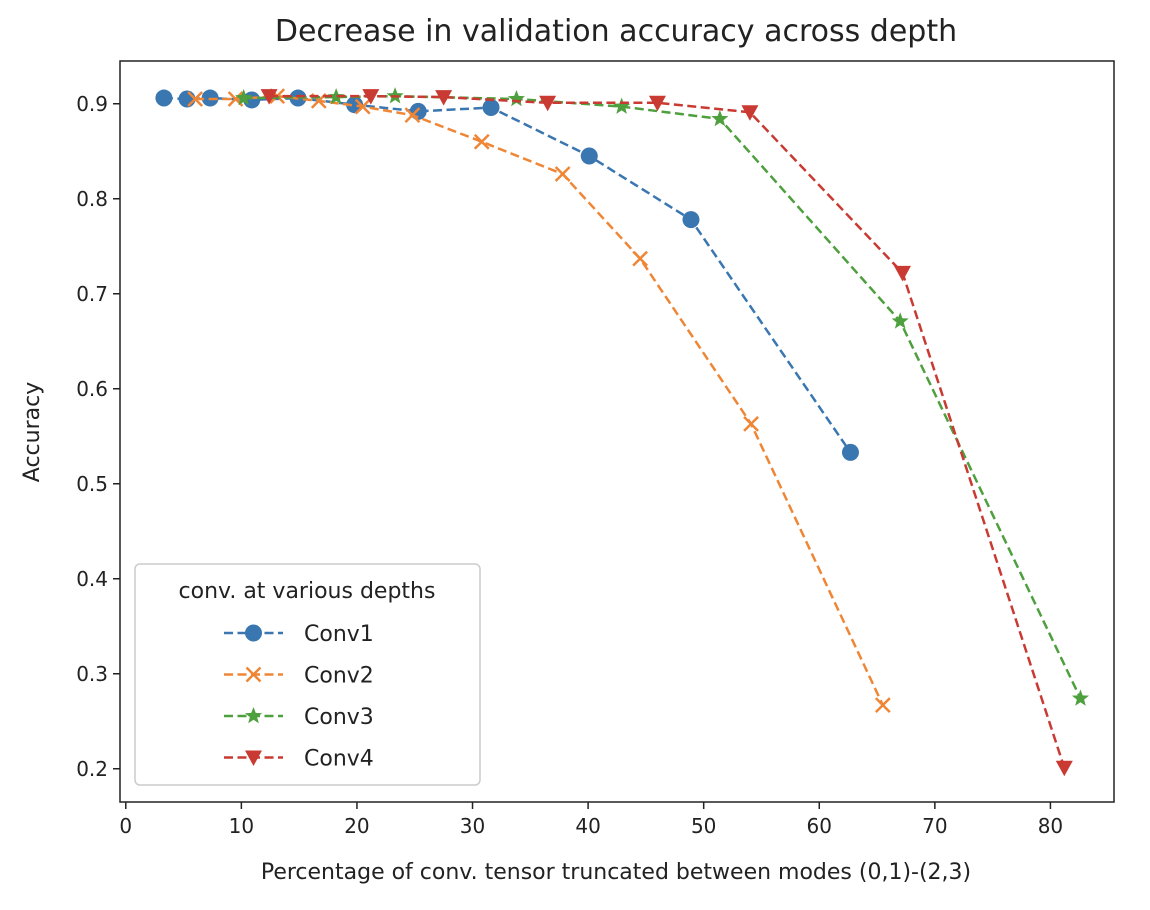 This screenshot has width=1150, height=910. What do you see at coordinates (253, 674) in the screenshot?
I see `legend-marker-conv2` at bounding box center [253, 674].